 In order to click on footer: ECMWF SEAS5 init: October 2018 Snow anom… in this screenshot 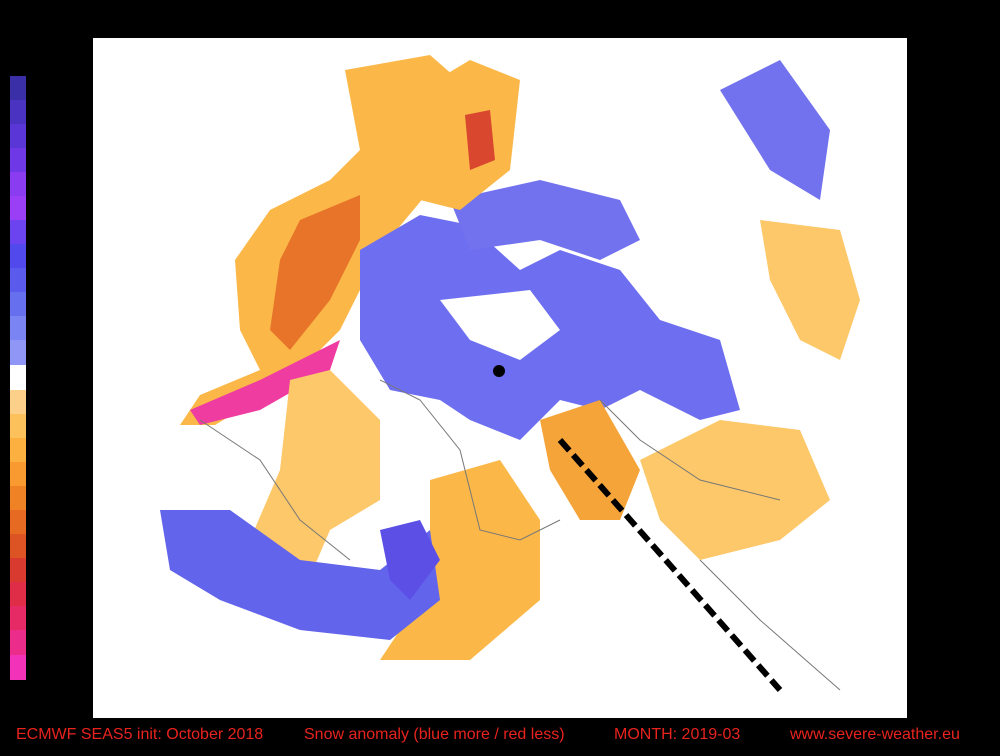, I will do `click(488, 734)`.